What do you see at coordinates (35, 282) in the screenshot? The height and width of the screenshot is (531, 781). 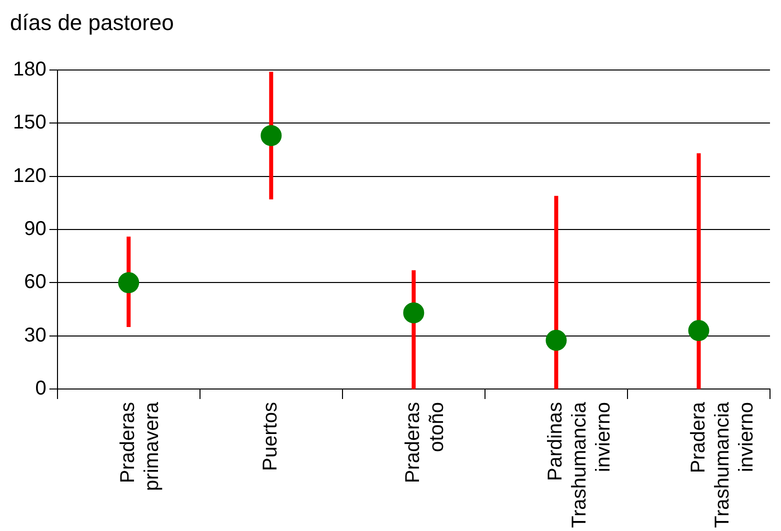 I see `y-tick-label: 60` at bounding box center [35, 282].